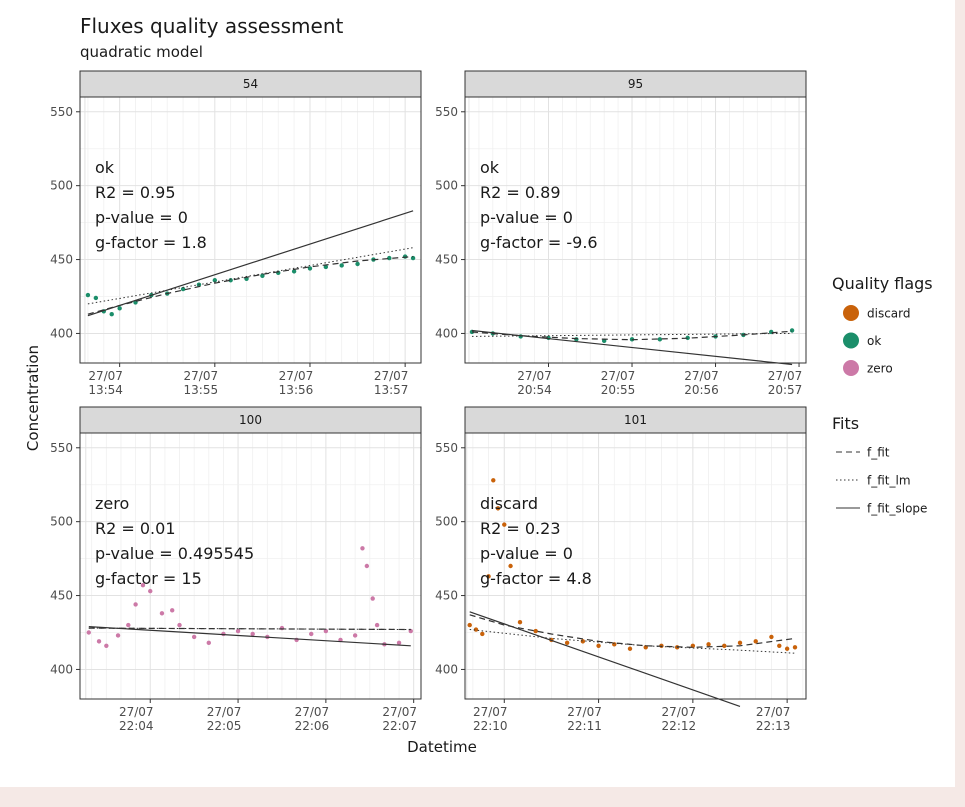 The height and width of the screenshot is (807, 965). Describe the element at coordinates (882, 283) in the screenshot. I see `legend-title-quality: Quality flags` at that location.